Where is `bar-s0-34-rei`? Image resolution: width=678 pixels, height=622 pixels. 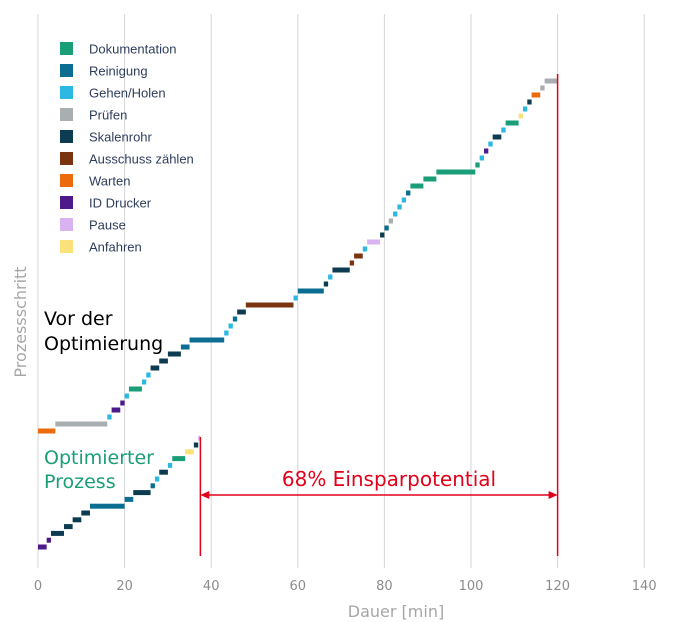
bar-s0-34-rei is located at coordinates (408, 193).